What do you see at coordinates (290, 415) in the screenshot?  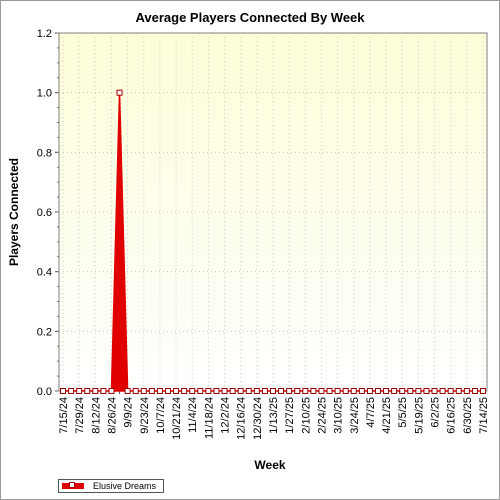 I see `x-tick-label: 1/27/25` at bounding box center [290, 415].